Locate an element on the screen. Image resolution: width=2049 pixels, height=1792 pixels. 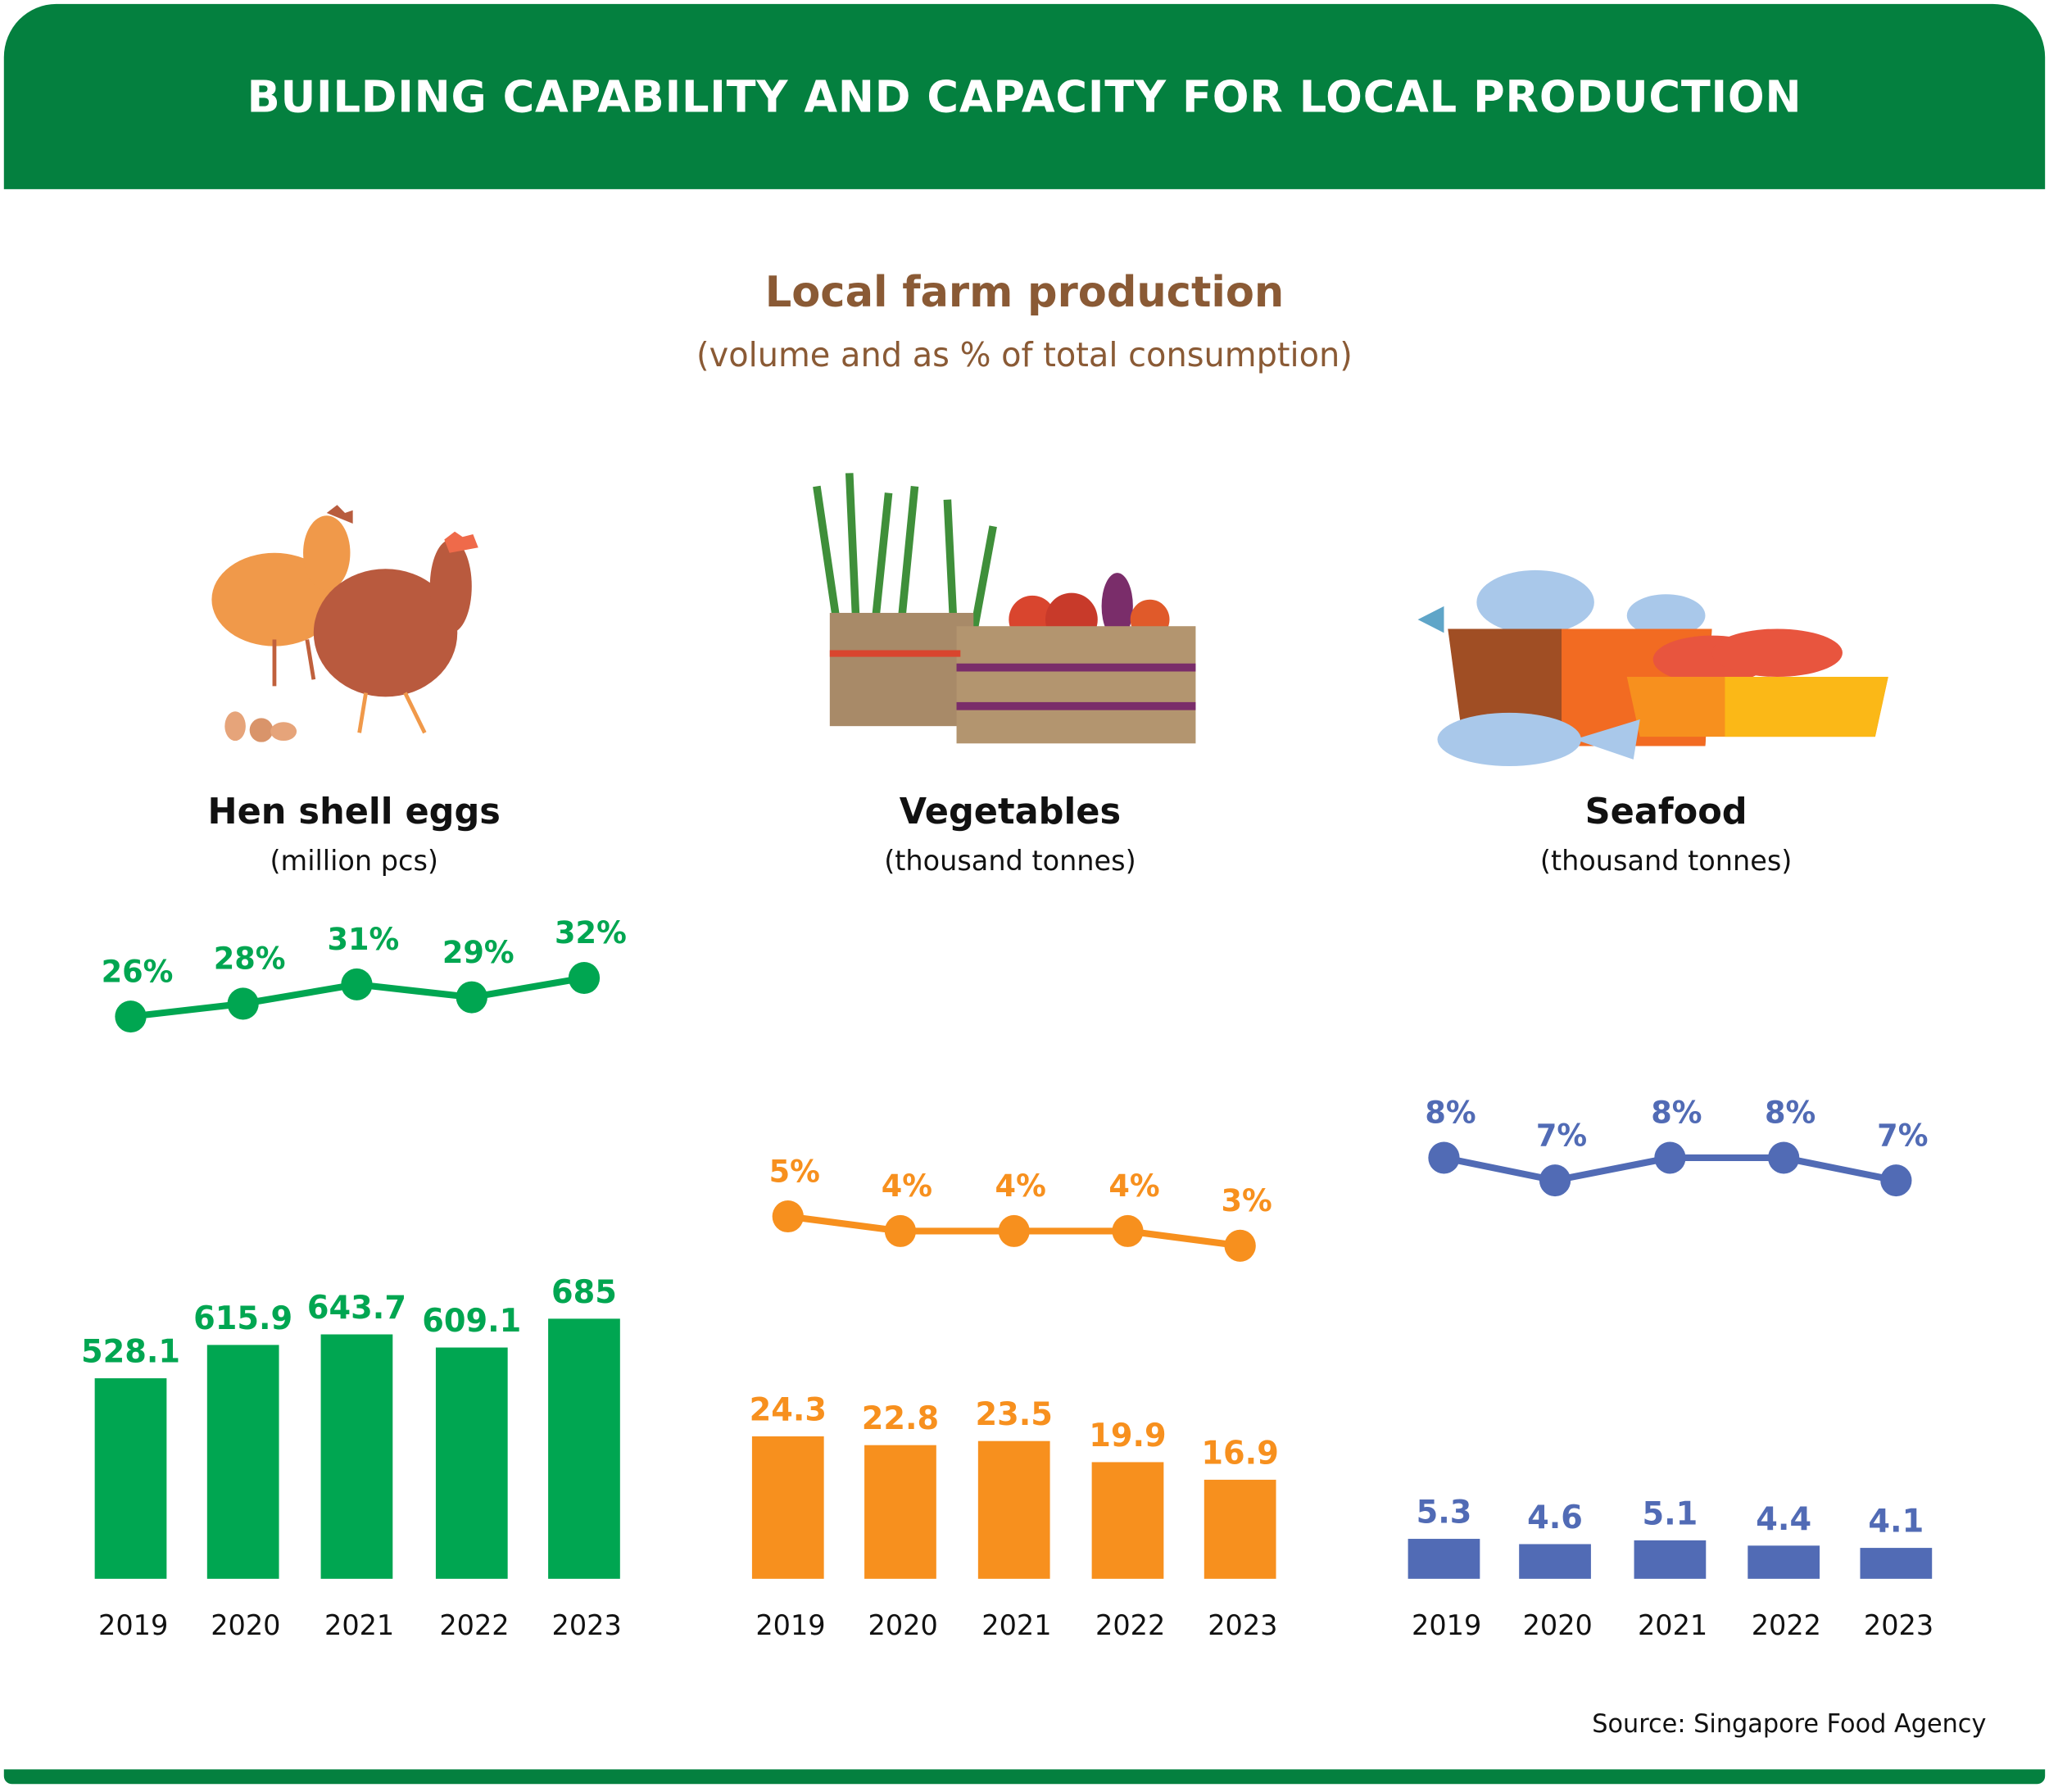
hen-shell-eggs-bar-value: 615.9 is located at coordinates (242, 1318).